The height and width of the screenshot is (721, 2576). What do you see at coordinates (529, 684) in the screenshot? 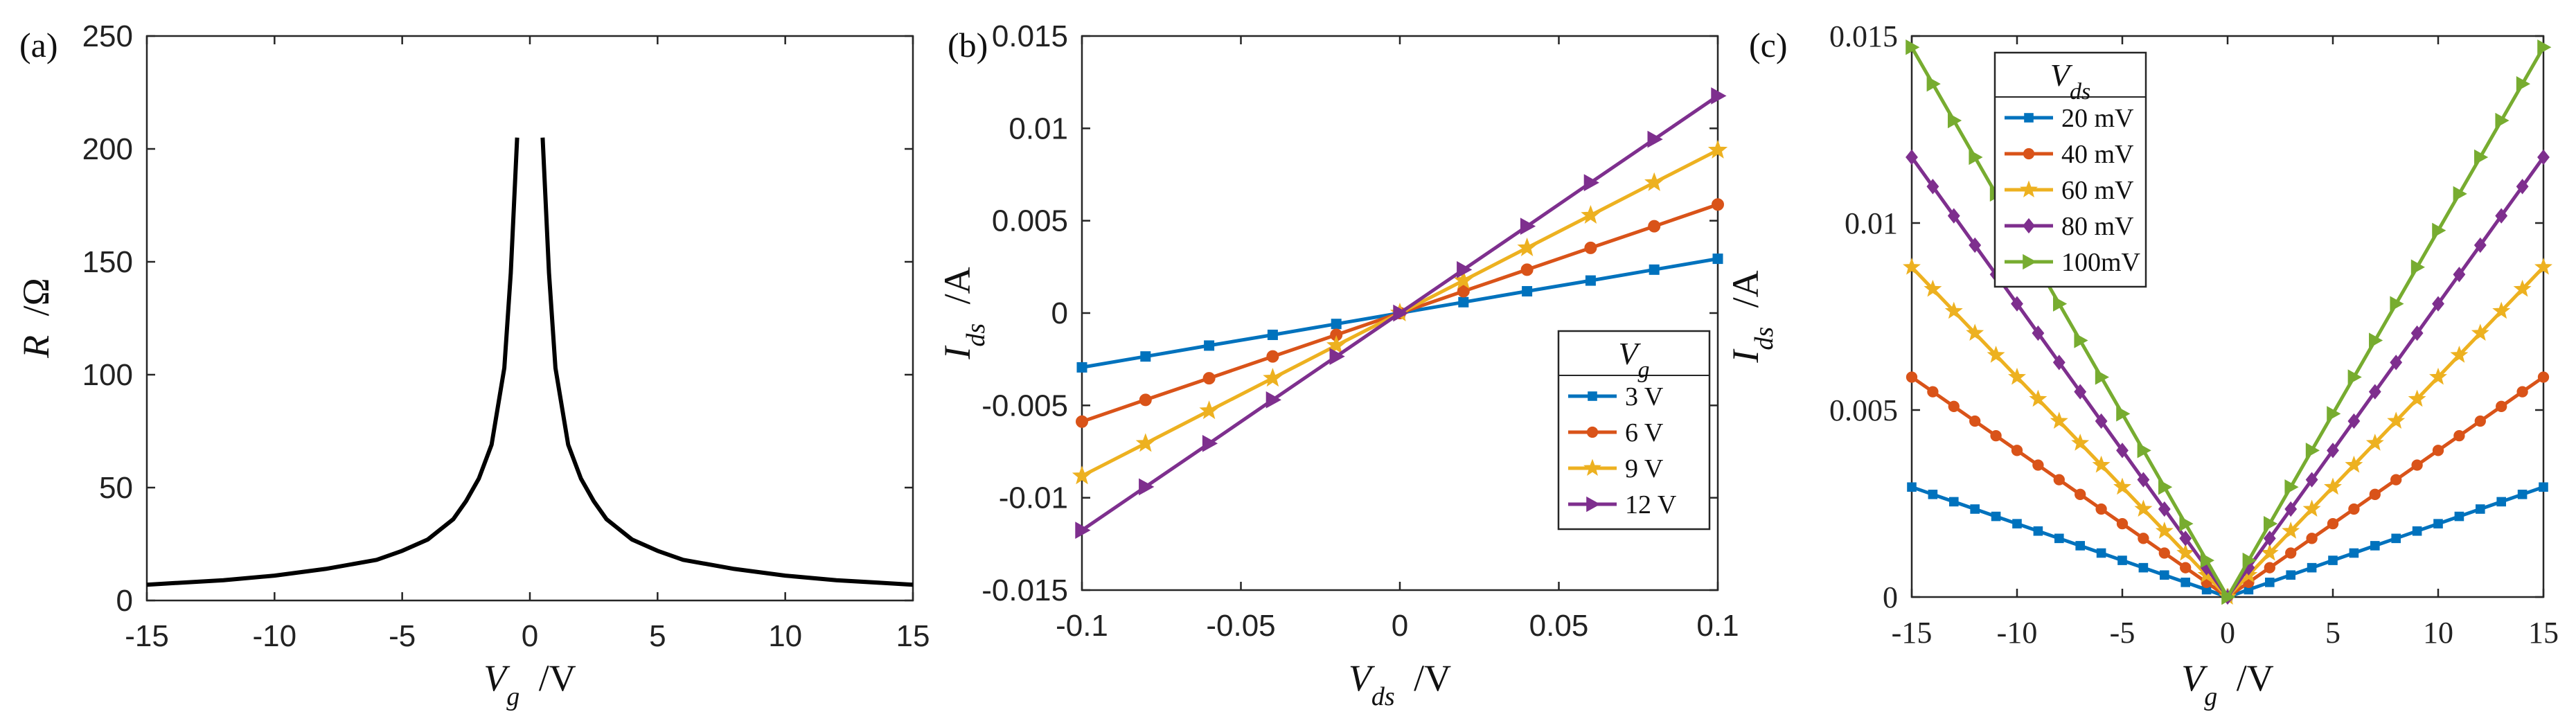
I see `x-axis-label: Vg /V` at bounding box center [529, 684].